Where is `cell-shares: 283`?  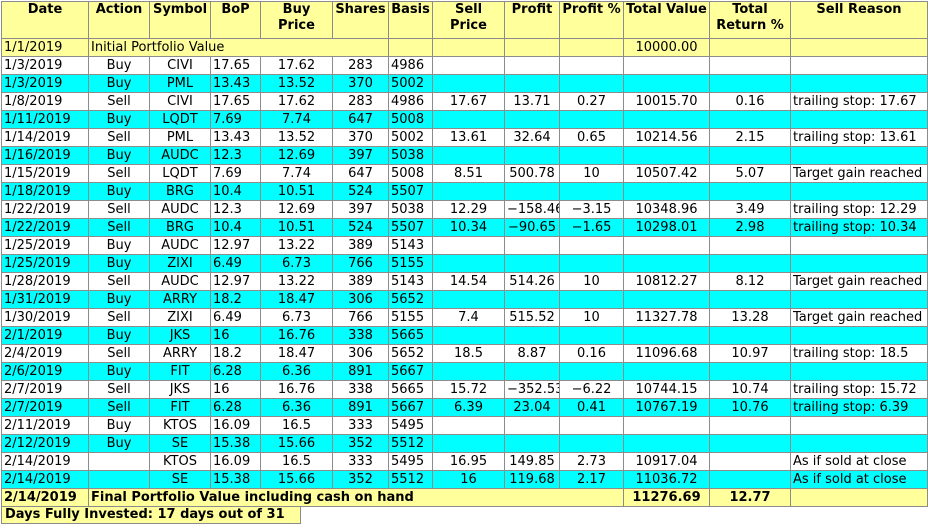 cell-shares: 283 is located at coordinates (360, 101).